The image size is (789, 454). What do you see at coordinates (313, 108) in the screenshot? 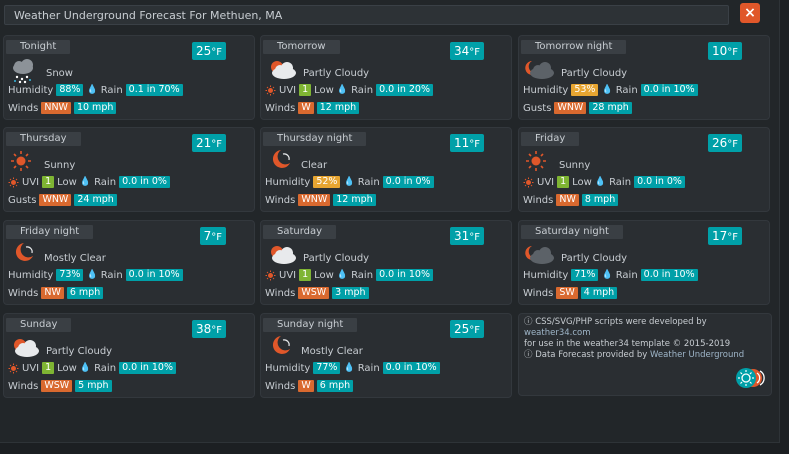
I see `detail-line-2: Winds W 12 mph` at bounding box center [313, 108].